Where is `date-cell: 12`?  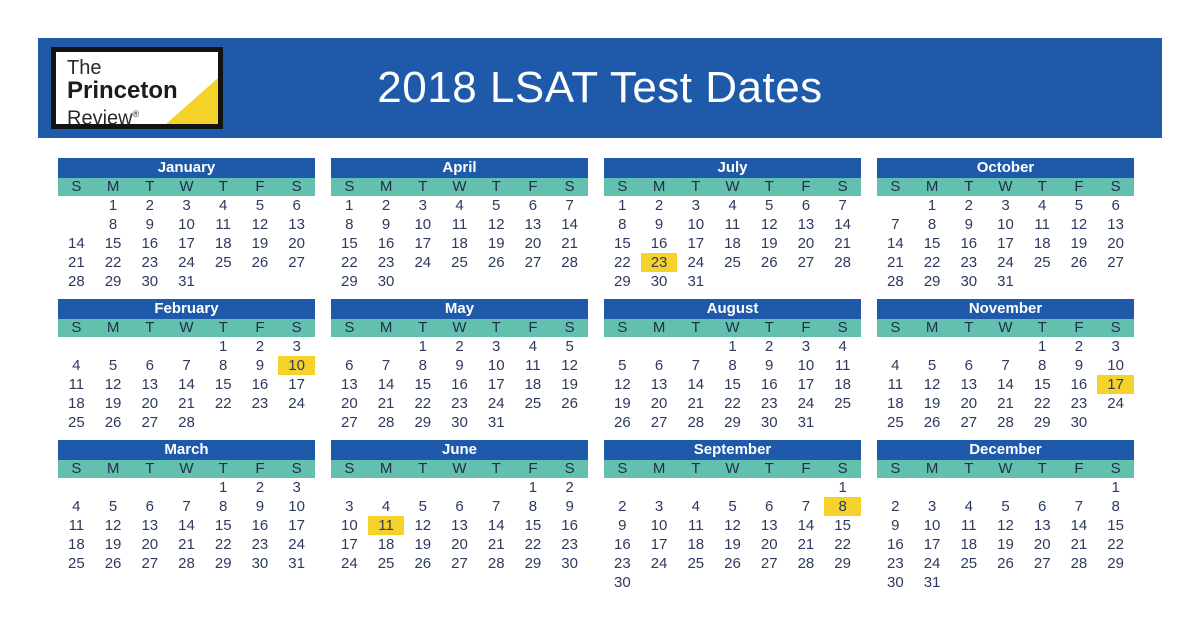
date-cell: 12 is located at coordinates (1079, 224).